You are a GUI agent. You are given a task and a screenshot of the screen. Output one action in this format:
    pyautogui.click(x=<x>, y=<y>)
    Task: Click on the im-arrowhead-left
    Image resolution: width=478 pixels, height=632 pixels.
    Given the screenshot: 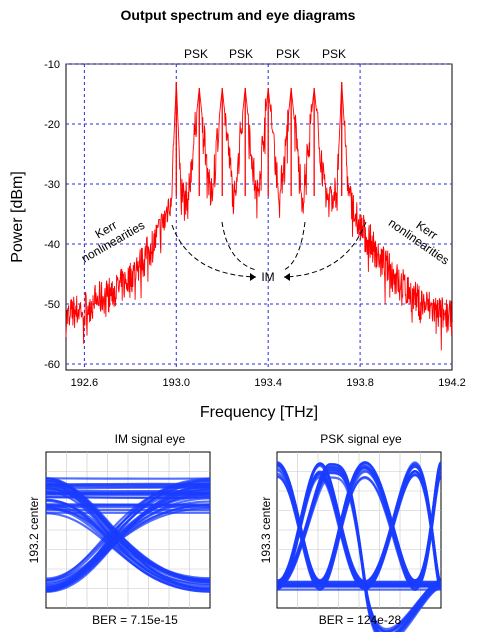 What is the action you would take?
    pyautogui.click(x=253, y=277)
    